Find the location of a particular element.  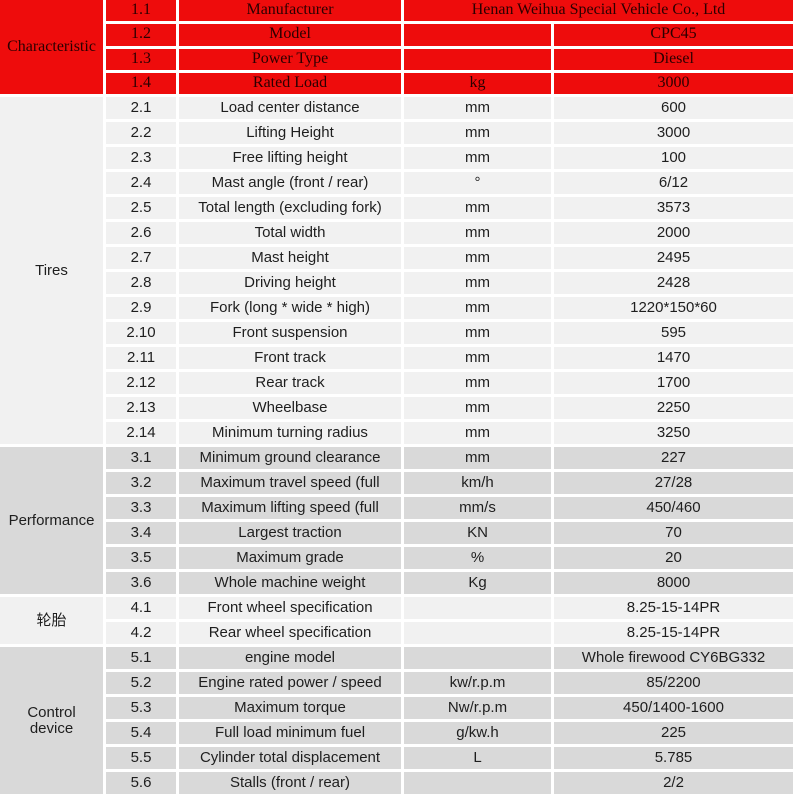

row-number-cell: 3.6 is located at coordinates (141, 583).